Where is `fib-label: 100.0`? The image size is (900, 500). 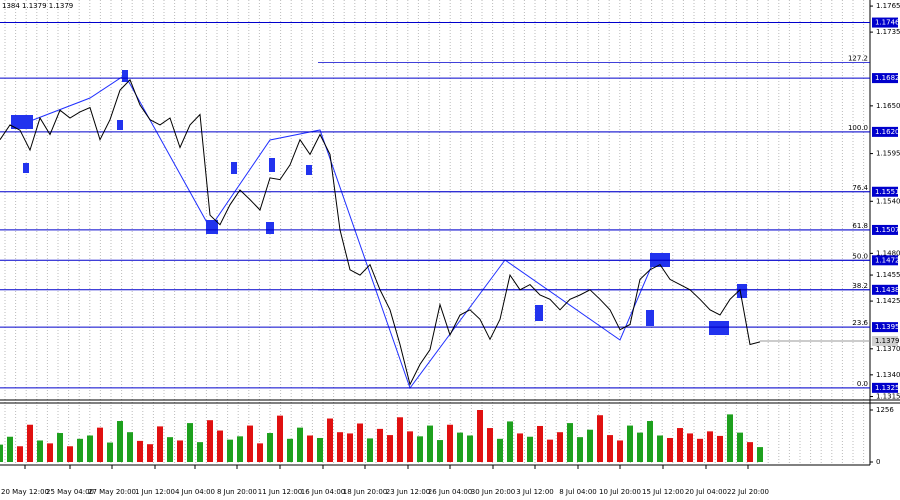 fib-label: 100.0 is located at coordinates (858, 128).